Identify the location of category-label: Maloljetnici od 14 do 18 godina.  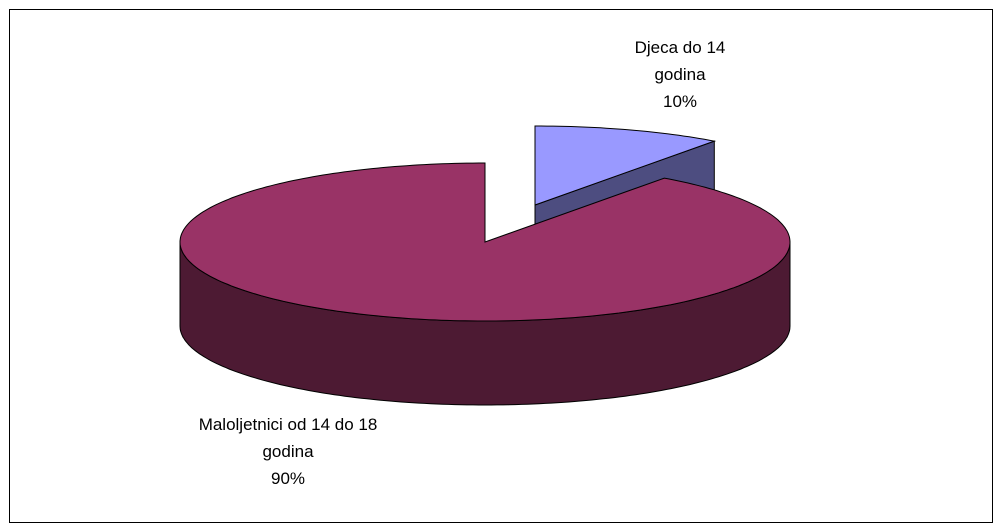
(288, 438).